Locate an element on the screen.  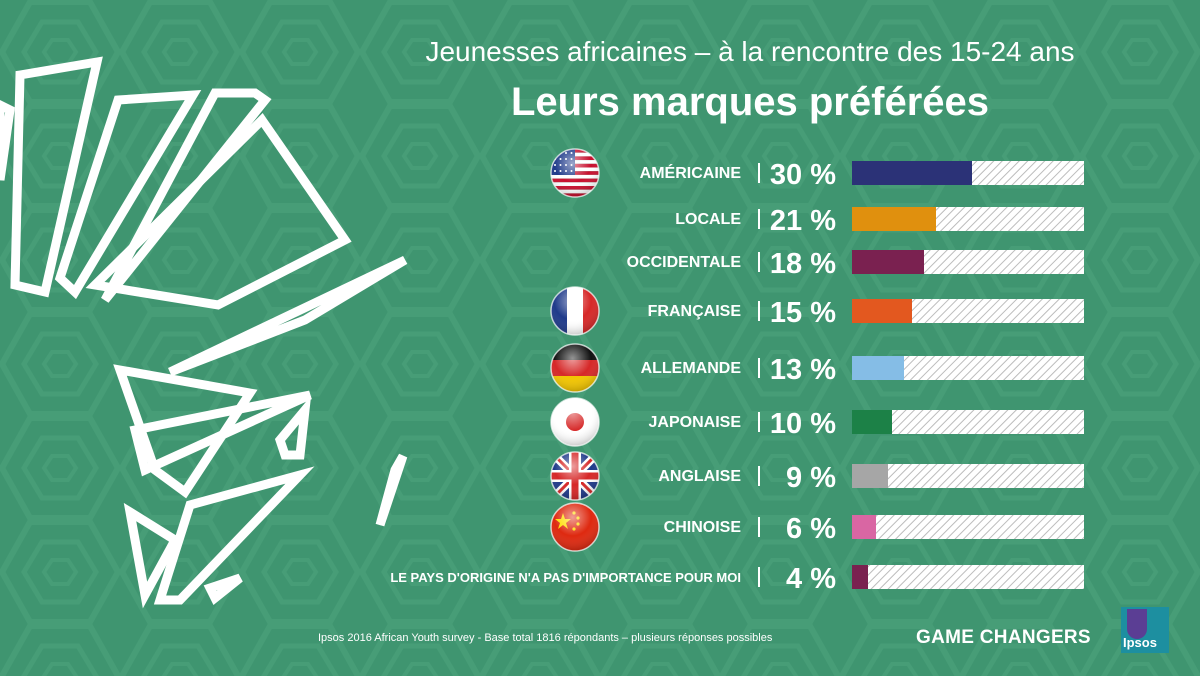
value-label: 4 % is located at coordinates (811, 579).